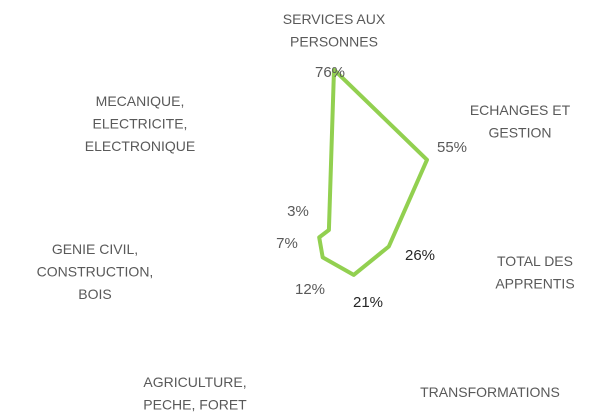  What do you see at coordinates (287, 243) in the screenshot?
I see `data-label: 7%` at bounding box center [287, 243].